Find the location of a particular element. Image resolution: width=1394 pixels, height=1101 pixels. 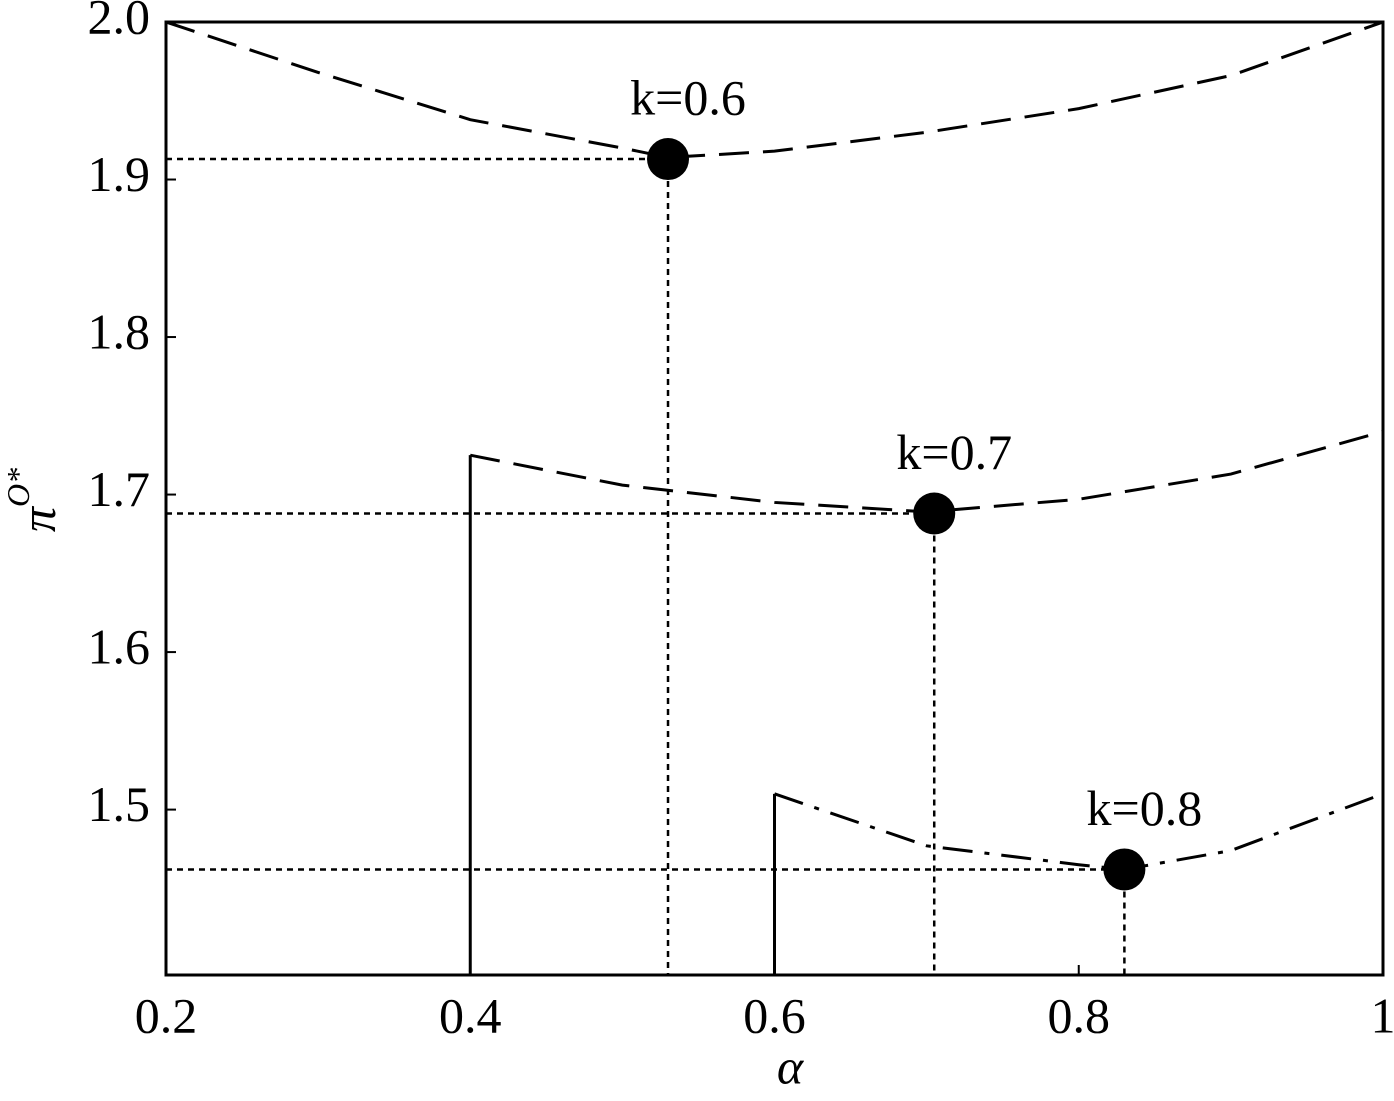

point-label: k=0.7 is located at coordinates (954, 452).